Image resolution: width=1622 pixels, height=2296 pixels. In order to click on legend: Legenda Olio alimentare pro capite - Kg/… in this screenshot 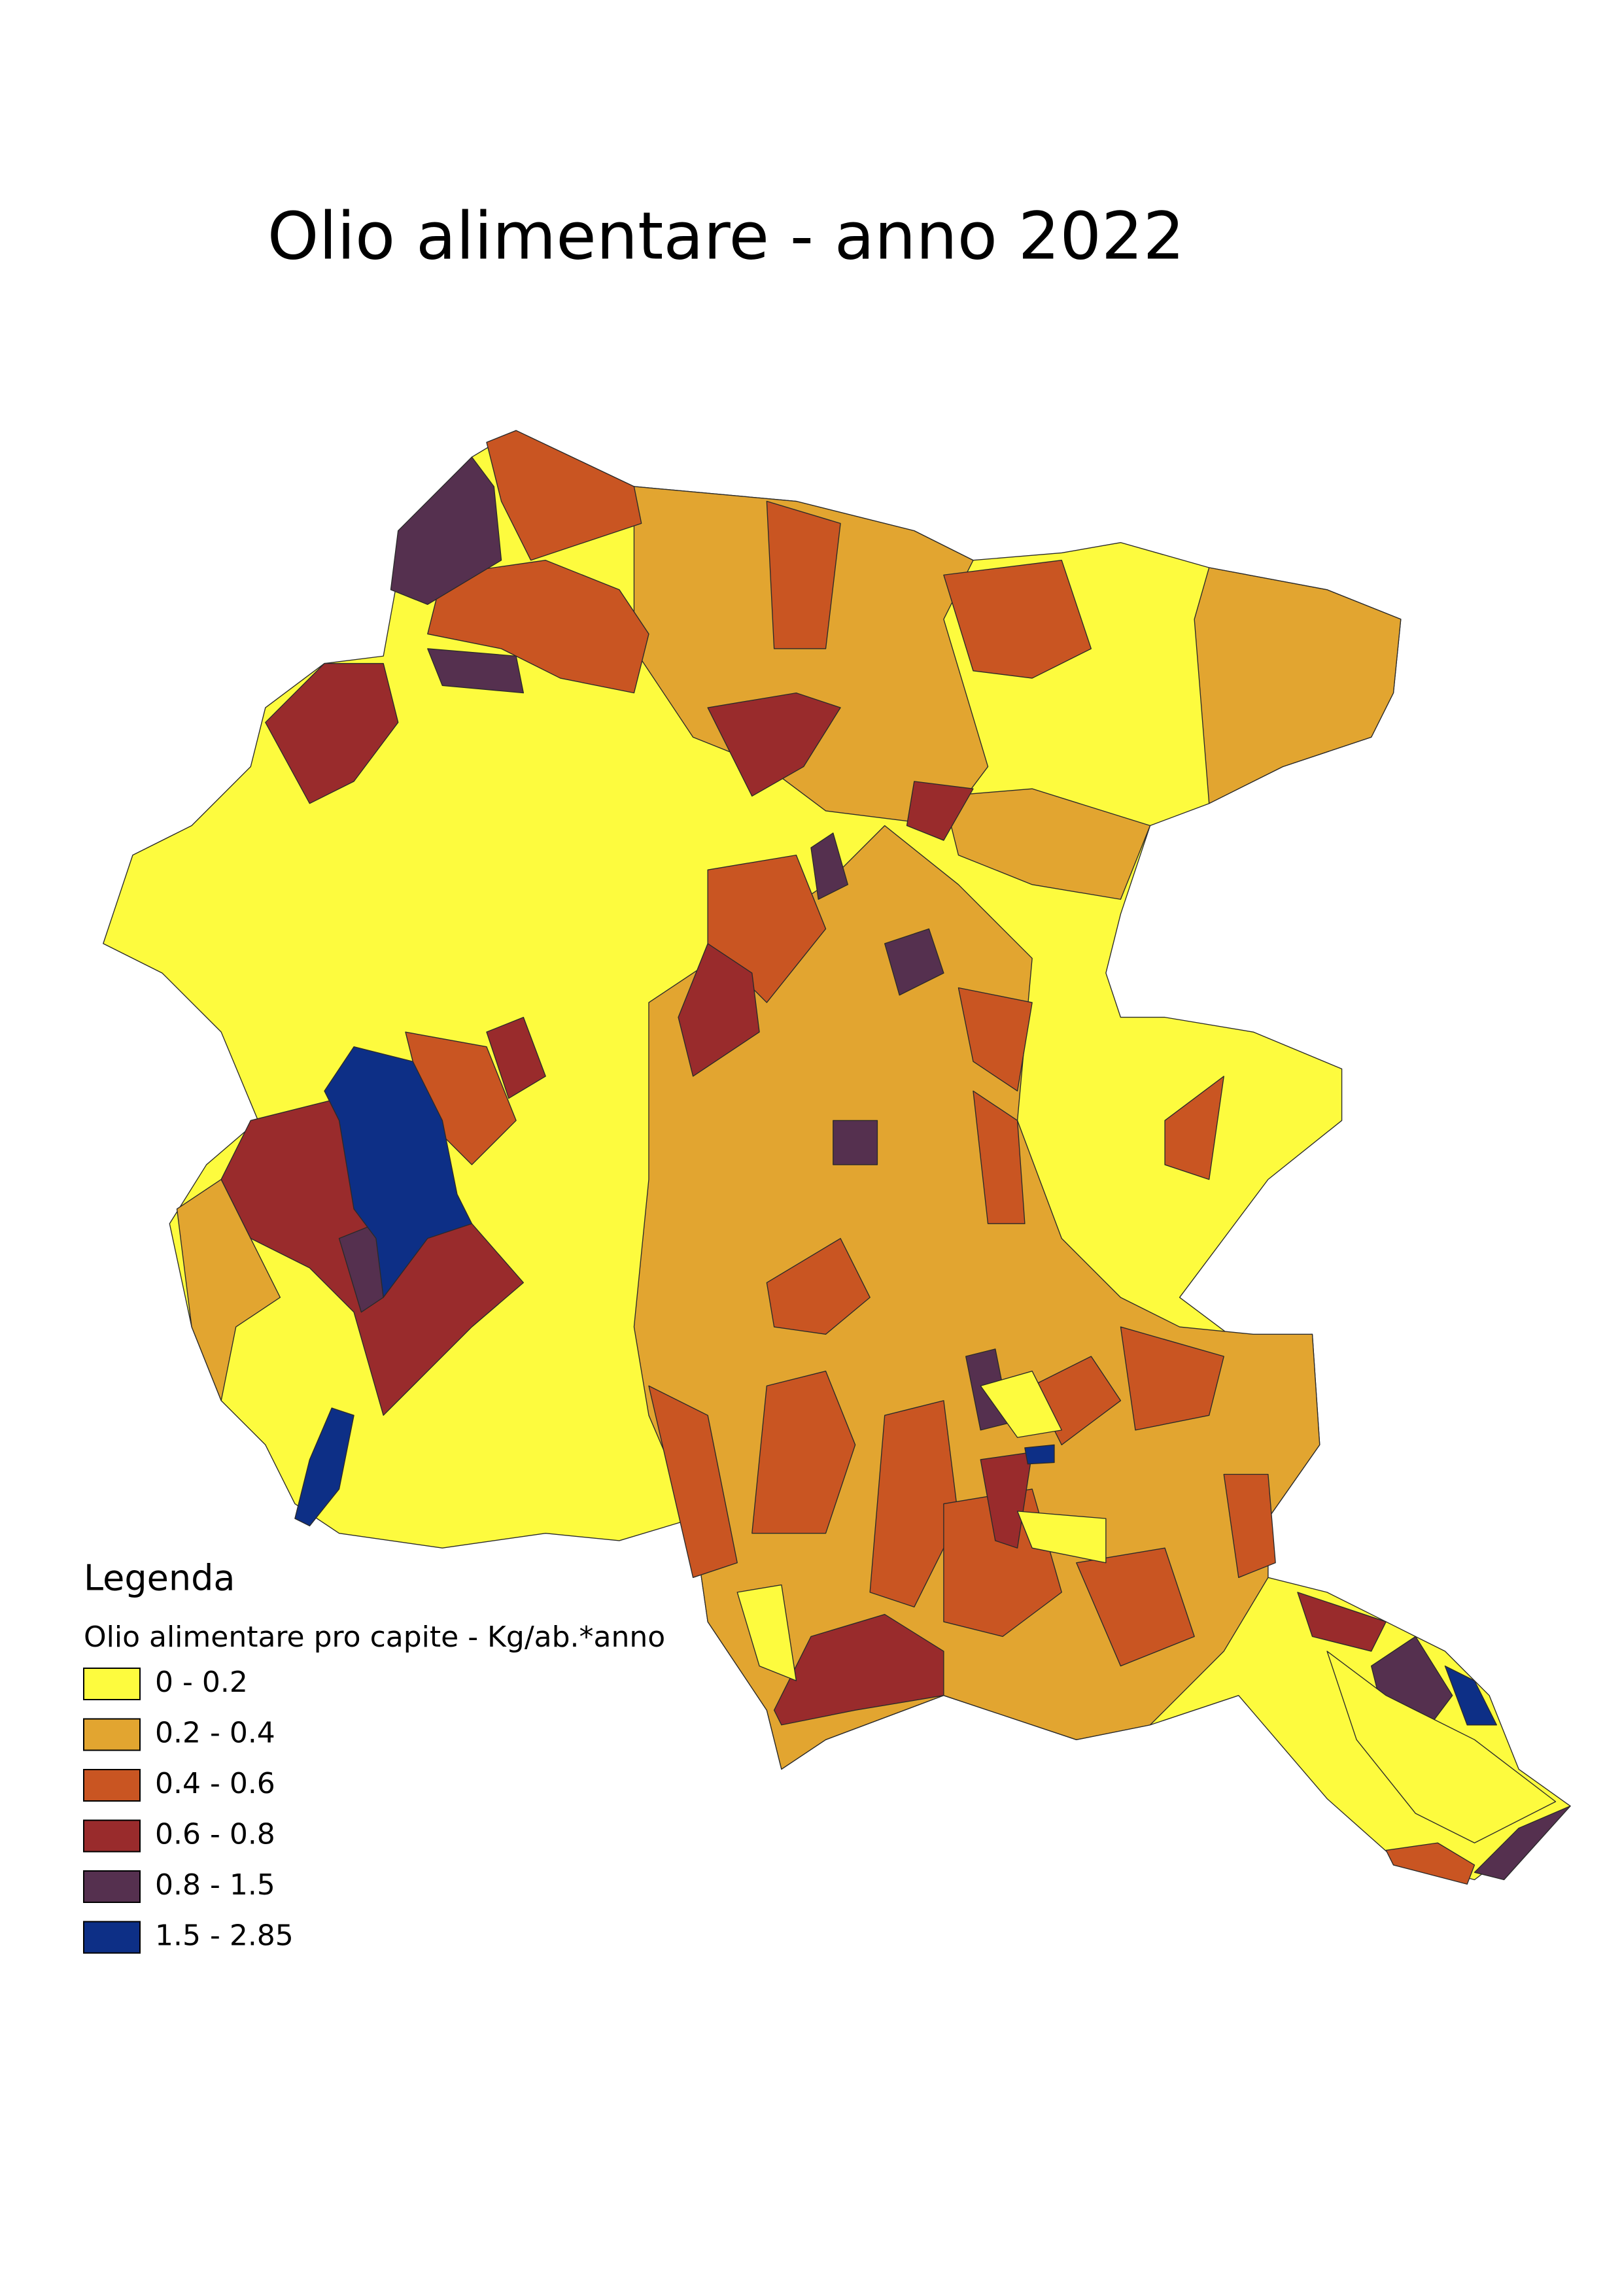, I will do `click(374, 1756)`.